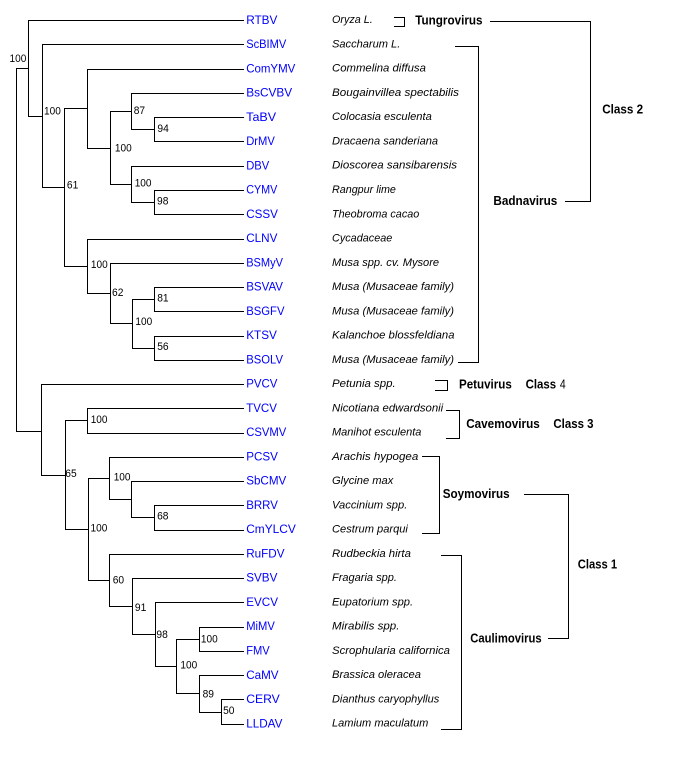 The height and width of the screenshot is (757, 673). What do you see at coordinates (382, 117) in the screenshot?
I see `svg-text: Colocasia esculenta` at bounding box center [382, 117].